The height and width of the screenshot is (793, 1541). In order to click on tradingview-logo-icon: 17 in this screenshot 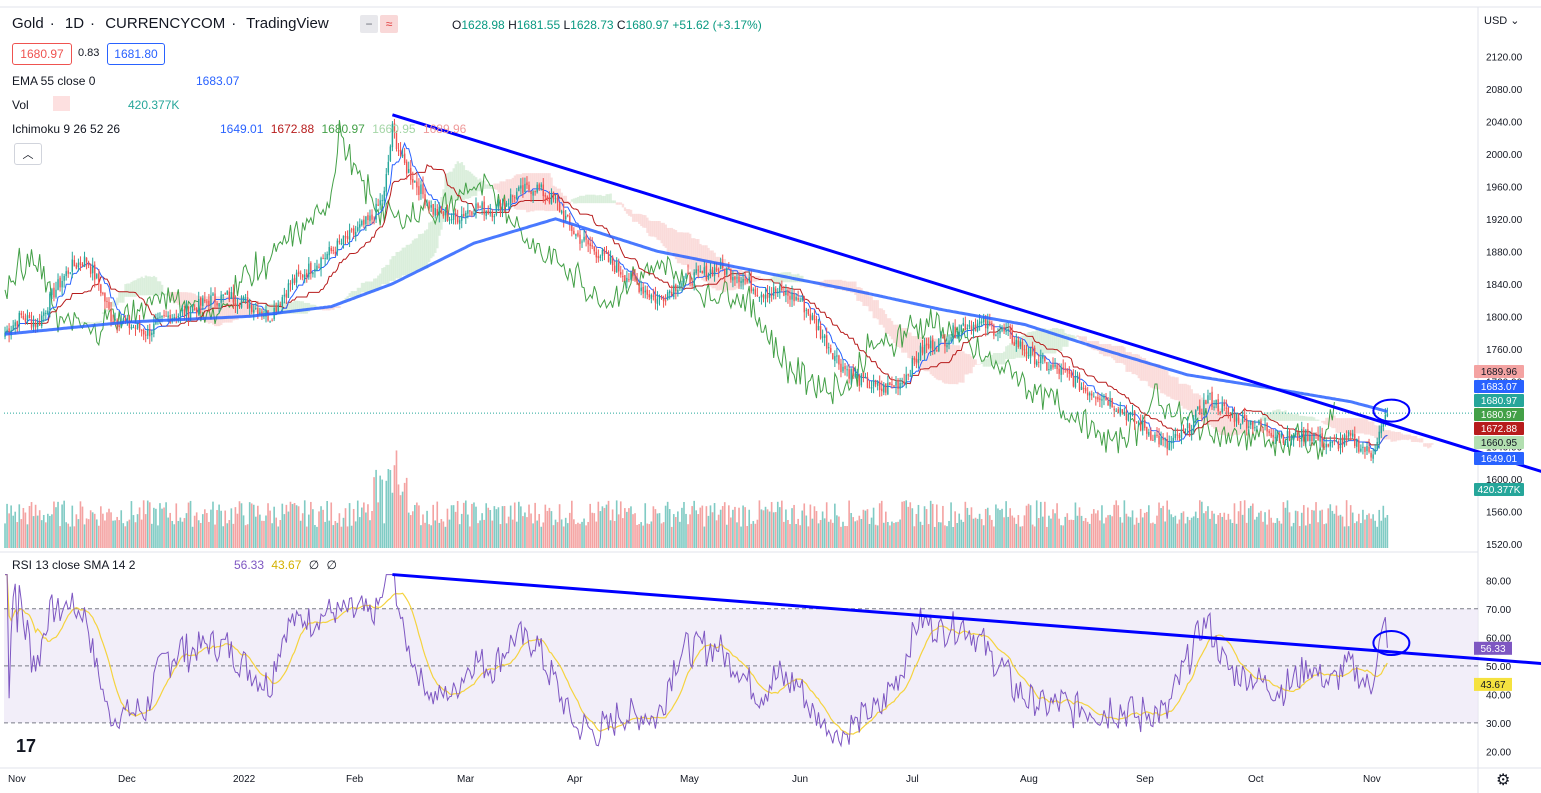, I will do `click(26, 746)`.